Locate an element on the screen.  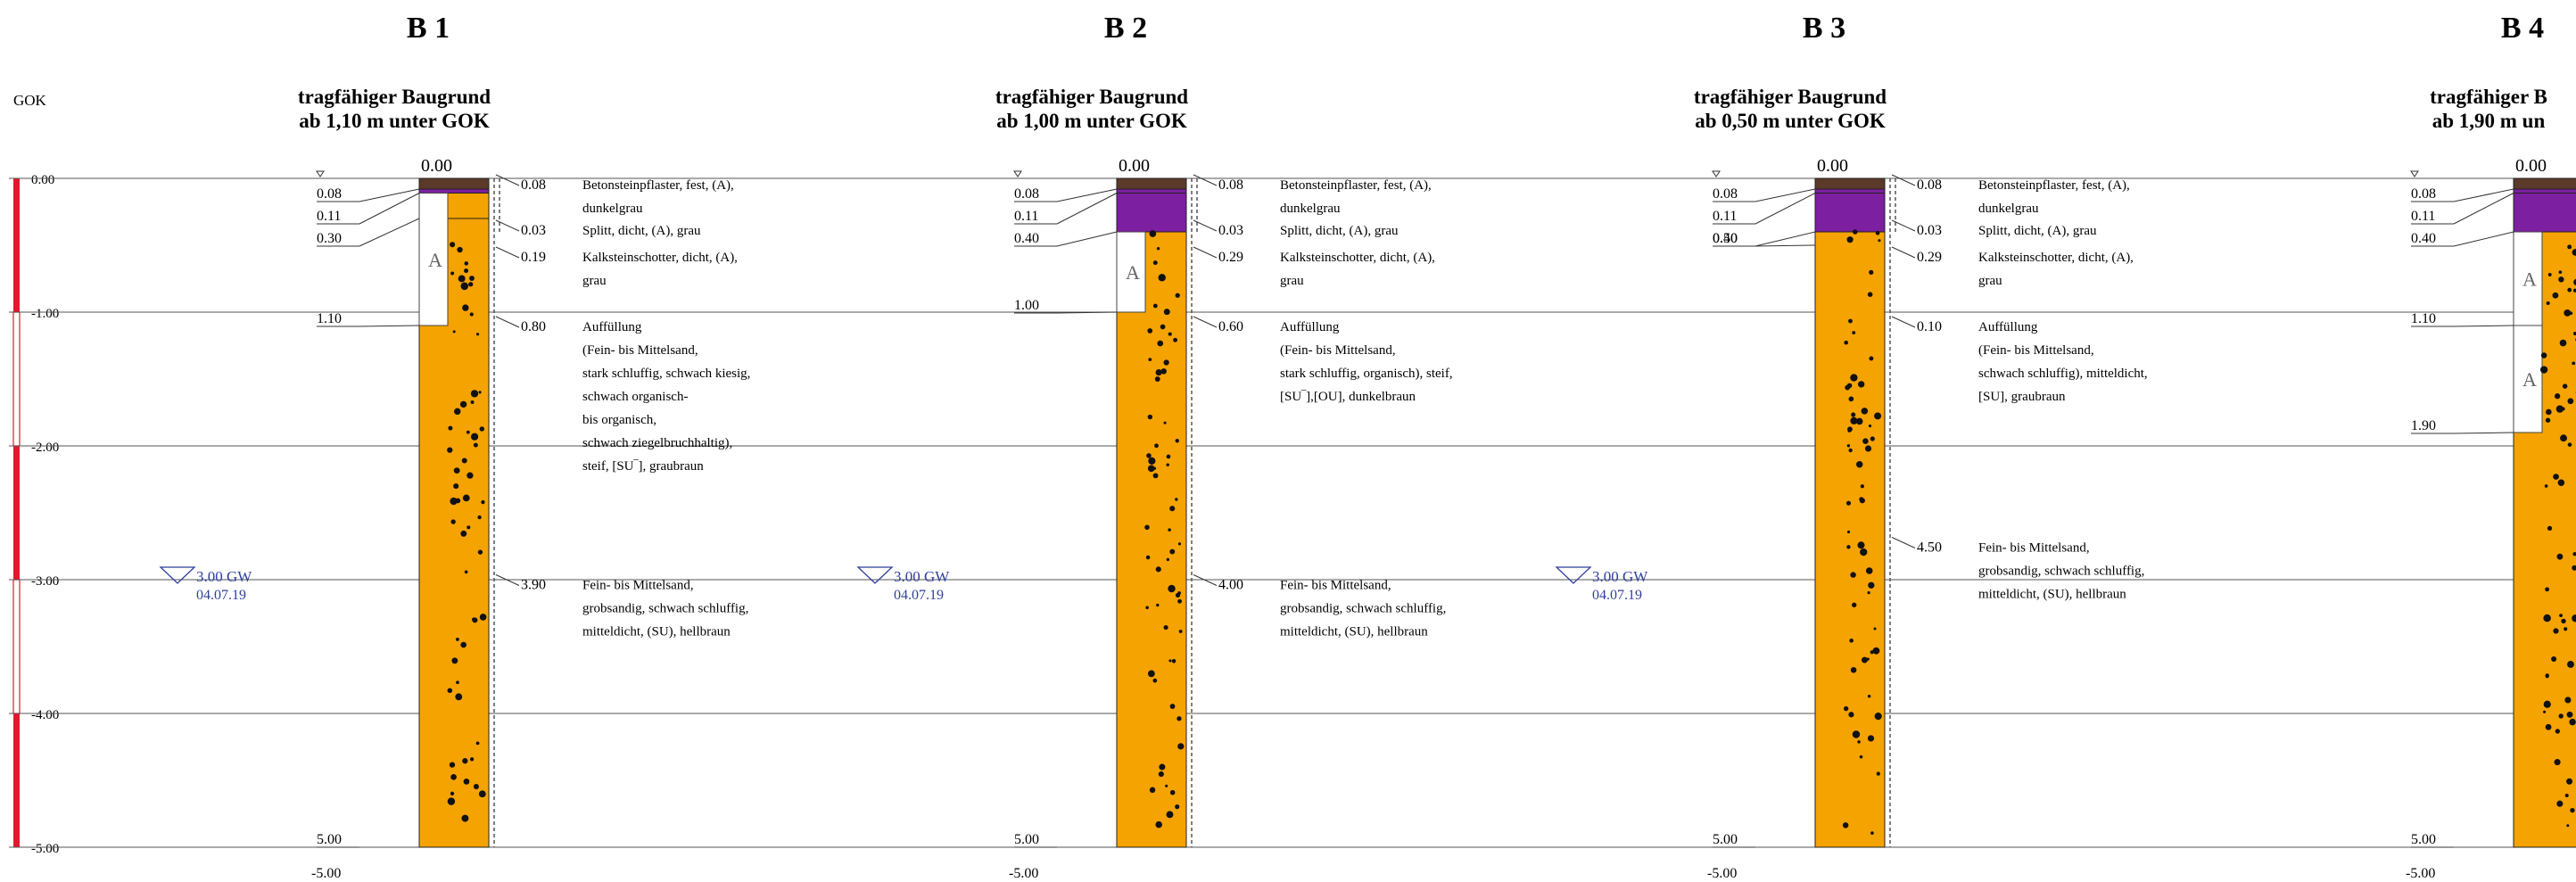
groundwater-date: 04.07.19 is located at coordinates (221, 595).